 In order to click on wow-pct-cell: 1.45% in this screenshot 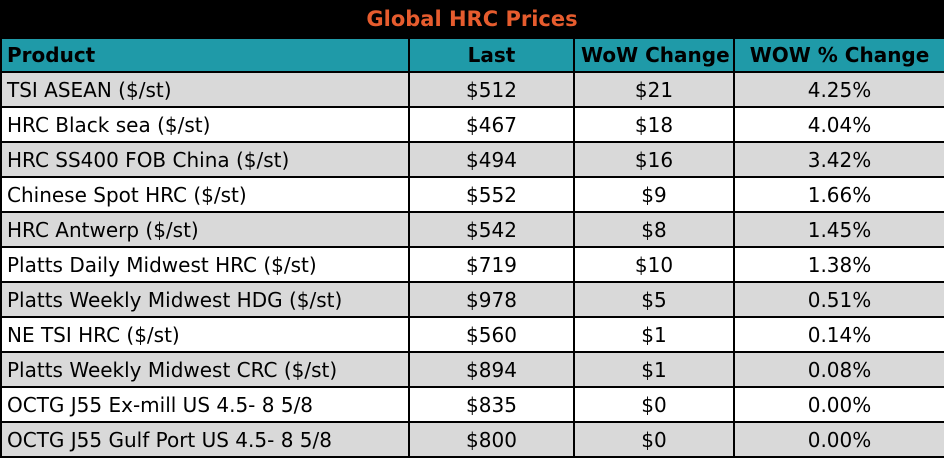, I will do `click(838, 229)`.